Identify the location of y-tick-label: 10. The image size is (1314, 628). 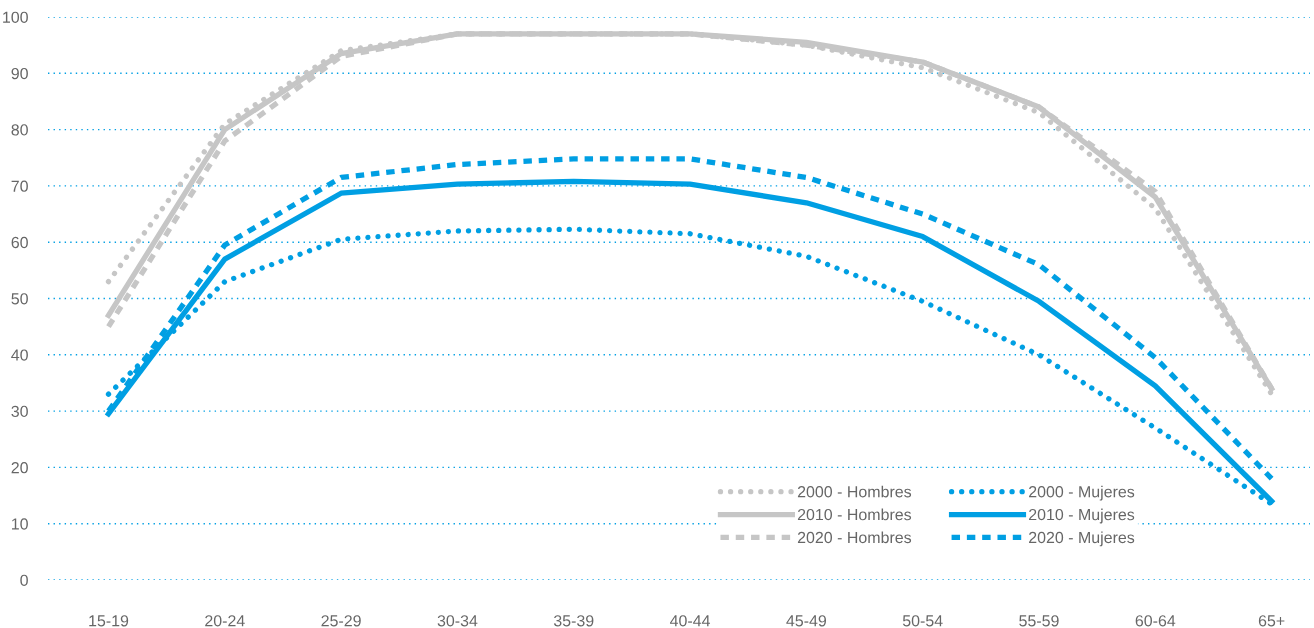
(20, 524).